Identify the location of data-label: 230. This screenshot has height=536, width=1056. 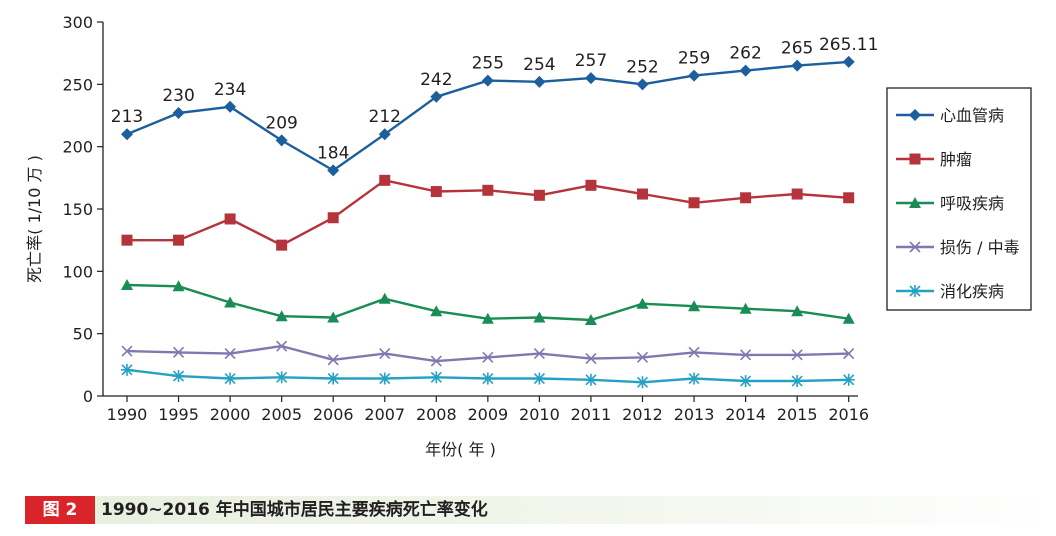
(178, 96).